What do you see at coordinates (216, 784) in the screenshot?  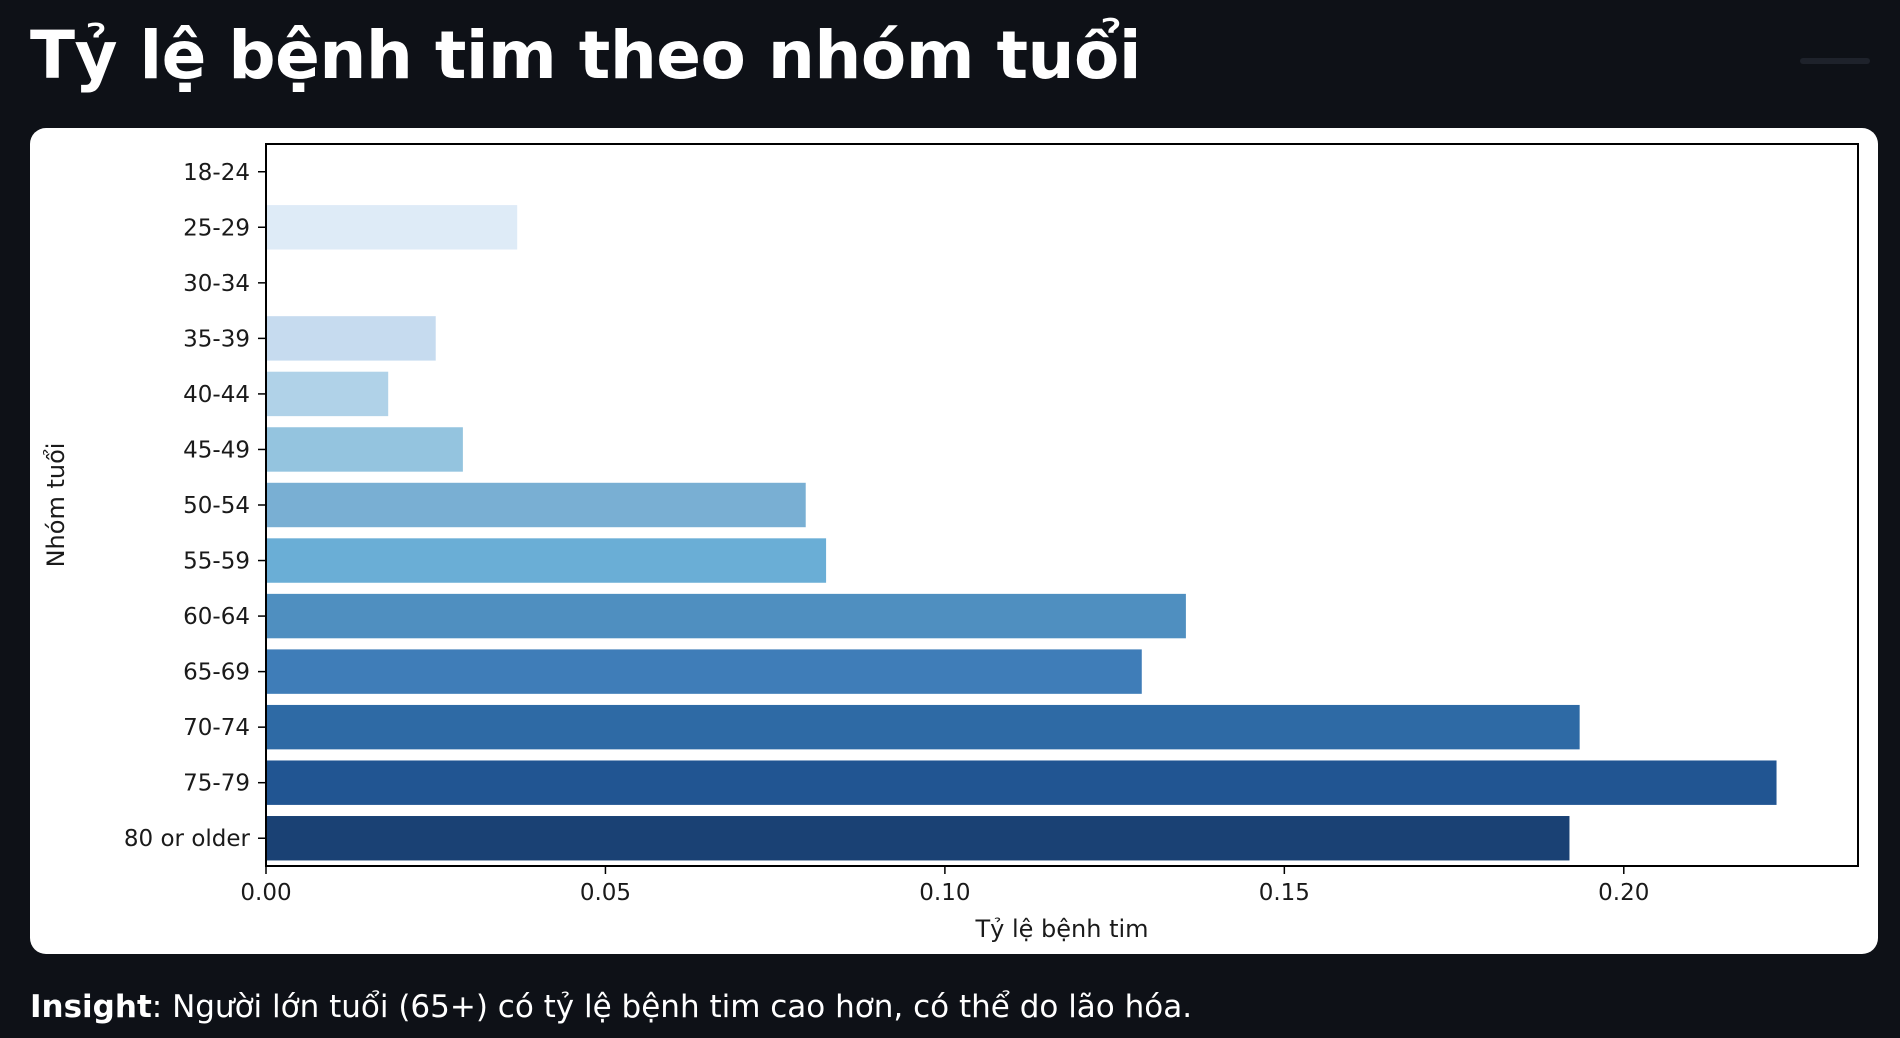 I see `y-tick-label: 75-79` at bounding box center [216, 784].